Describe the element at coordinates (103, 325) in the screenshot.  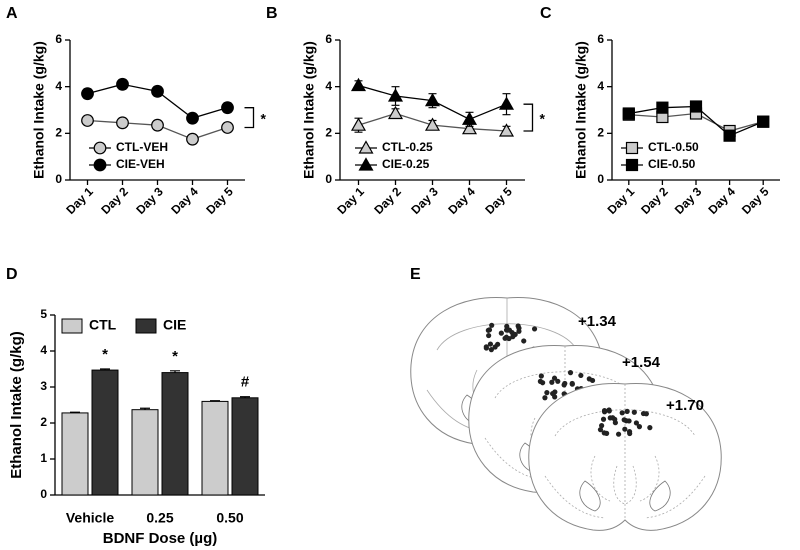
I see `legend-label: CTL` at that location.